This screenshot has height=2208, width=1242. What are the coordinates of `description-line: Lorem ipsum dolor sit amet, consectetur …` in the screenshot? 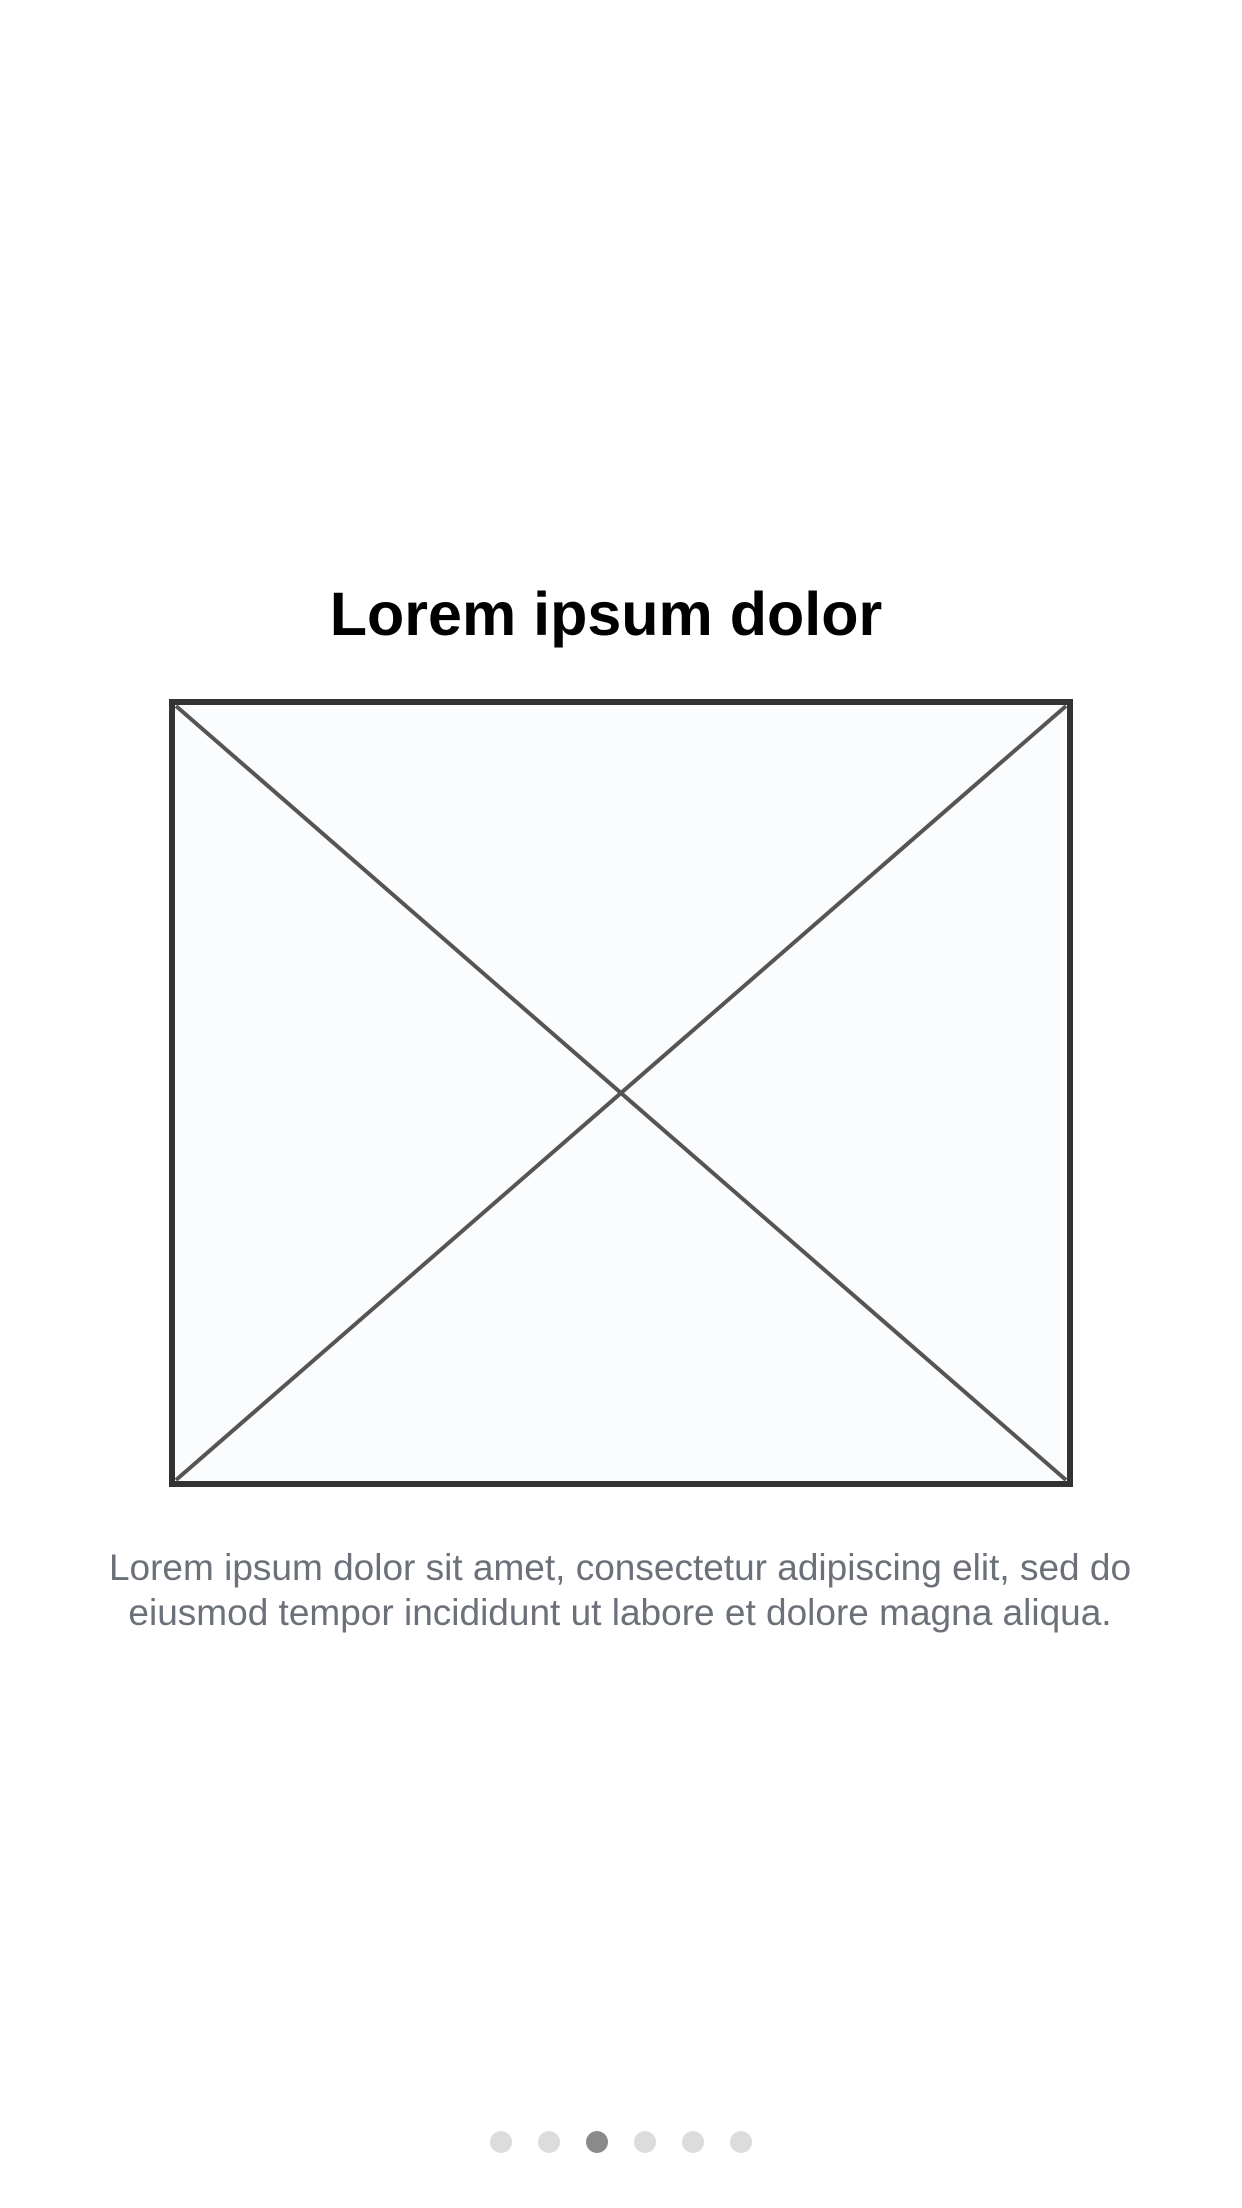 It's located at (620, 1567).